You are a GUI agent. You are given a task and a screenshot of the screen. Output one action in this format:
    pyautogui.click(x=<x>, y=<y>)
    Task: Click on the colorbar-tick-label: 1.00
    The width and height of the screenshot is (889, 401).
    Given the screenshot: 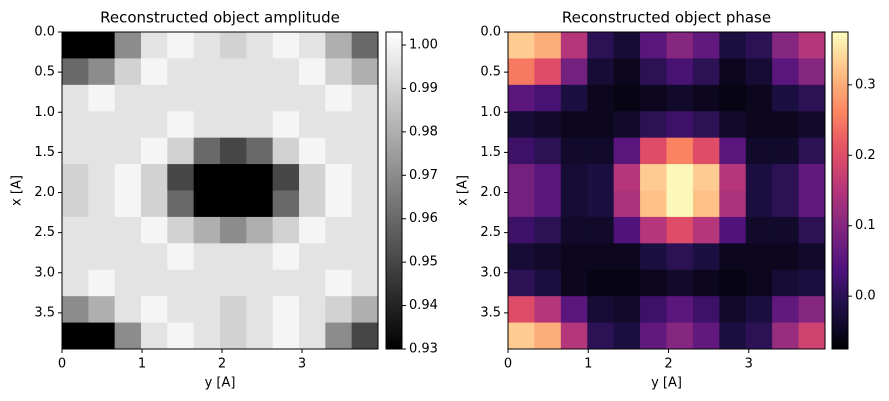 What is the action you would take?
    pyautogui.click(x=423, y=45)
    